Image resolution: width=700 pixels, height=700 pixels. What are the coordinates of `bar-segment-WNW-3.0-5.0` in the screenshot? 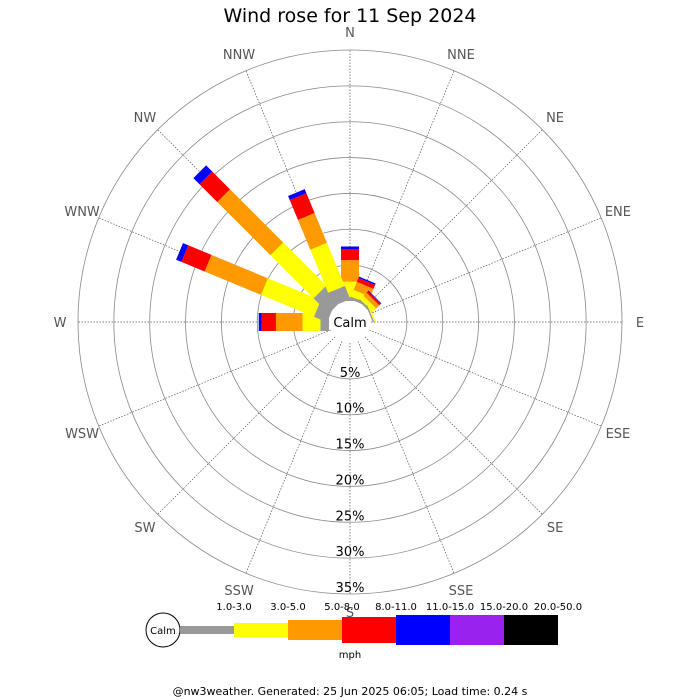 It's located at (290, 297).